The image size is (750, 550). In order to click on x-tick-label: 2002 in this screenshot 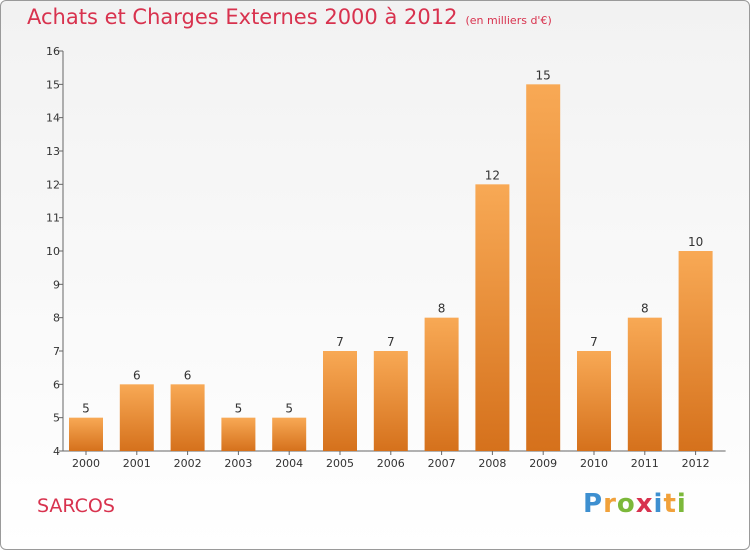, I will do `click(188, 463)`.